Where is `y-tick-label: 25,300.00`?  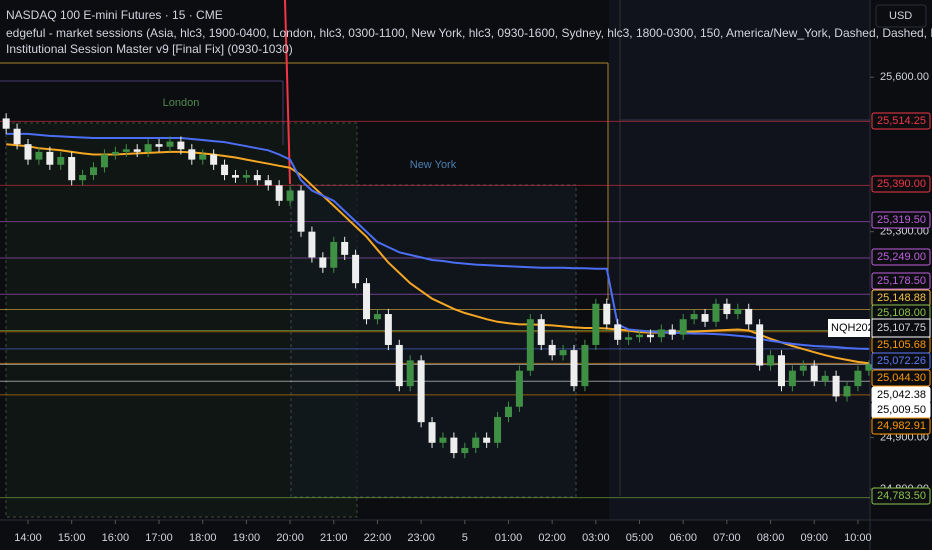 y-tick-label: 25,300.00 is located at coordinates (904, 232).